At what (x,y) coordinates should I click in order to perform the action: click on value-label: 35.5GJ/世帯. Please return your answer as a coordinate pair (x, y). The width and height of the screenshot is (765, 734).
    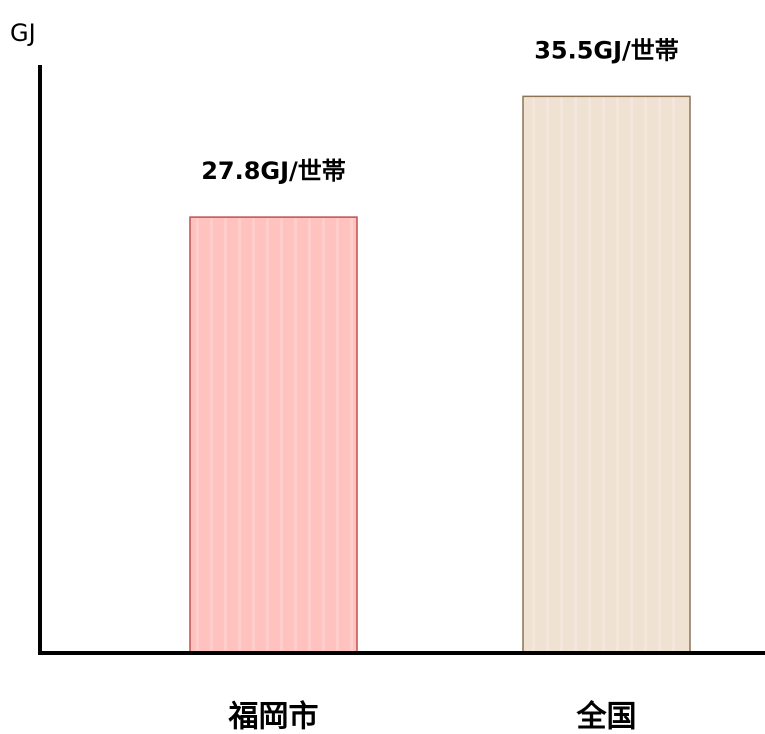
    Looking at the image, I should click on (606, 50).